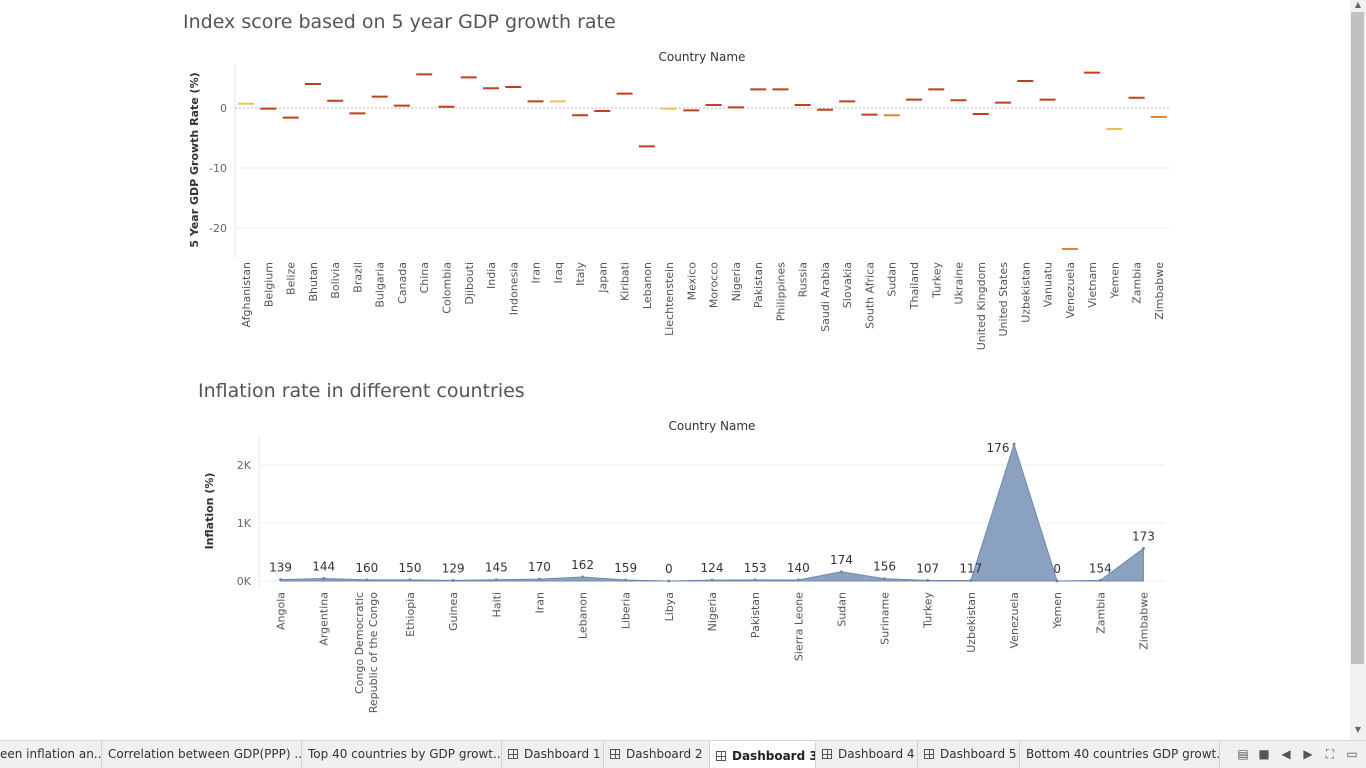 This screenshot has width=1366, height=768. I want to click on gdp-x-tick: Slovakia, so click(847, 285).